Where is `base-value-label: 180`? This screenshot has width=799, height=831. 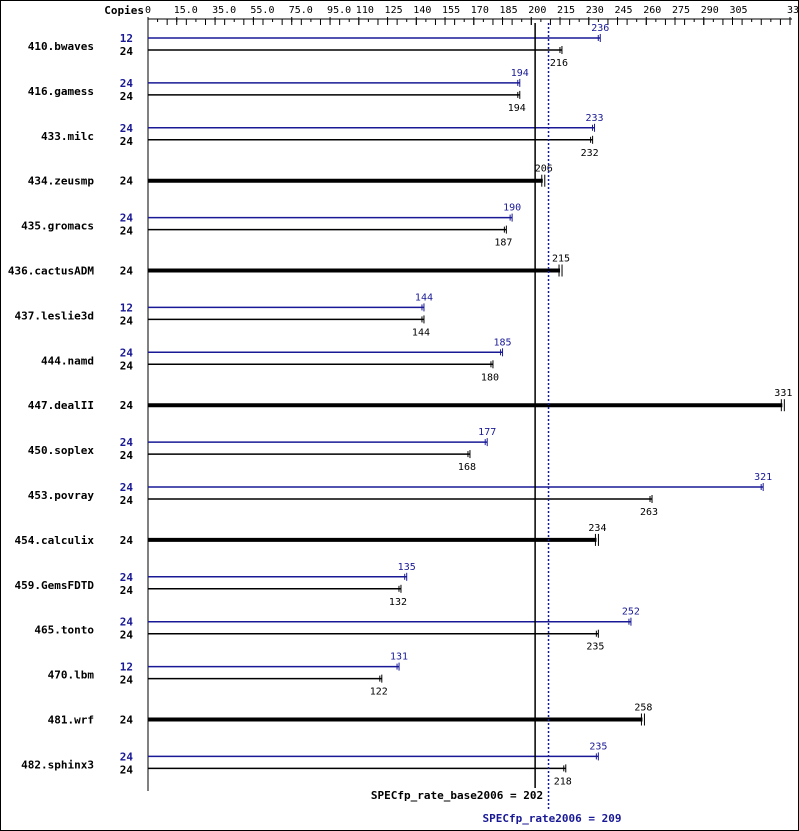
base-value-label: 180 is located at coordinates (490, 377).